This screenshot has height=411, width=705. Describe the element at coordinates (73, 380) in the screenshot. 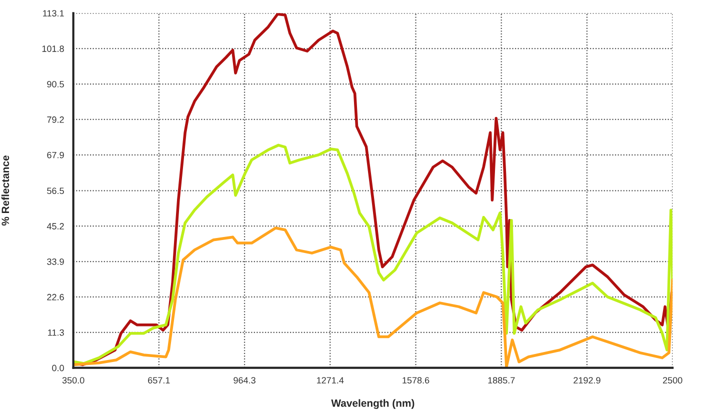

I see `x-tick-label: 350.0` at that location.